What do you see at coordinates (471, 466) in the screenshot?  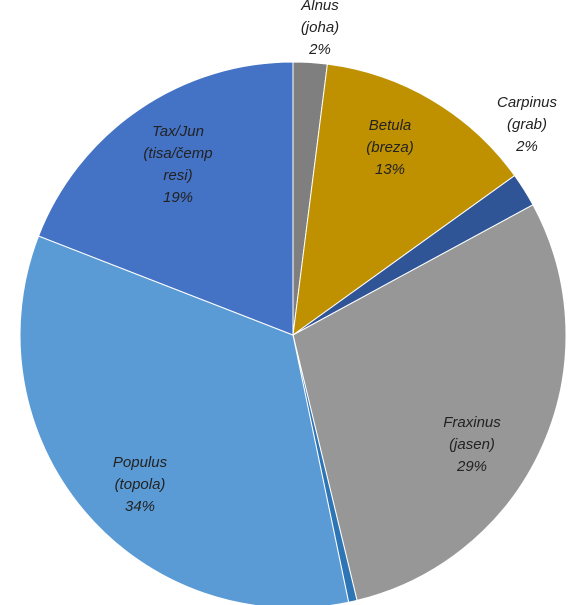 I see `slice-value-label: 29%` at bounding box center [471, 466].